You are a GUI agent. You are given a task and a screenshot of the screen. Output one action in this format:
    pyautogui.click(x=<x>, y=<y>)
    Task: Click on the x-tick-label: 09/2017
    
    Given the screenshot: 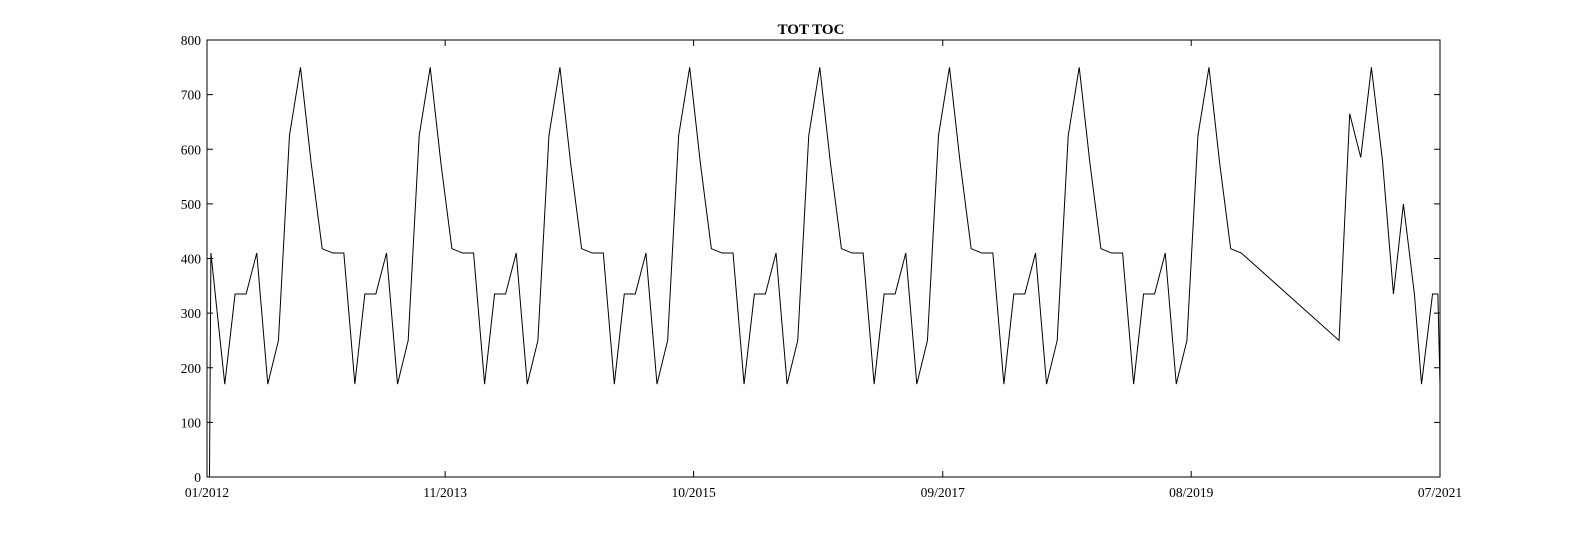 What is the action you would take?
    pyautogui.click(x=943, y=492)
    